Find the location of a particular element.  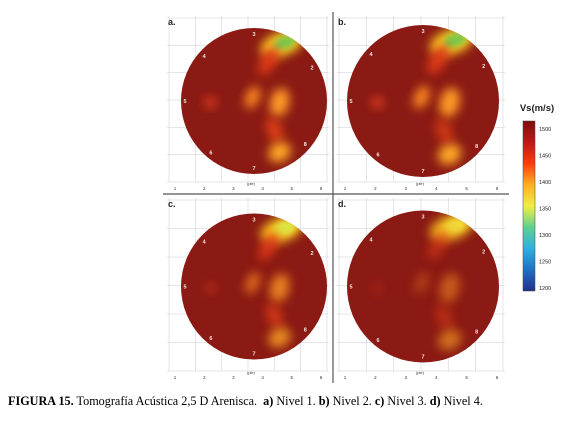

tomogram-panel-d: 1 2 3 4 5 6 (pie) d. 2 3 4 5 6 7 8 is located at coordinates (421, 289).